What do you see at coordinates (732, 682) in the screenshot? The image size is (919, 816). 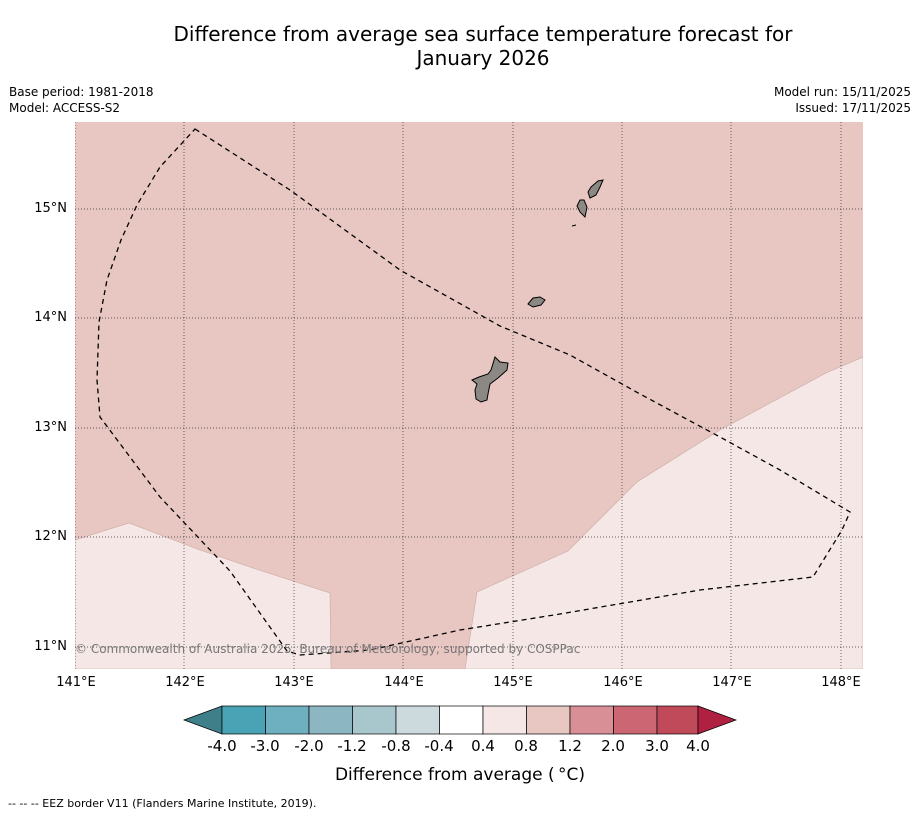 I see `lon-tick-147: 147°E` at bounding box center [732, 682].